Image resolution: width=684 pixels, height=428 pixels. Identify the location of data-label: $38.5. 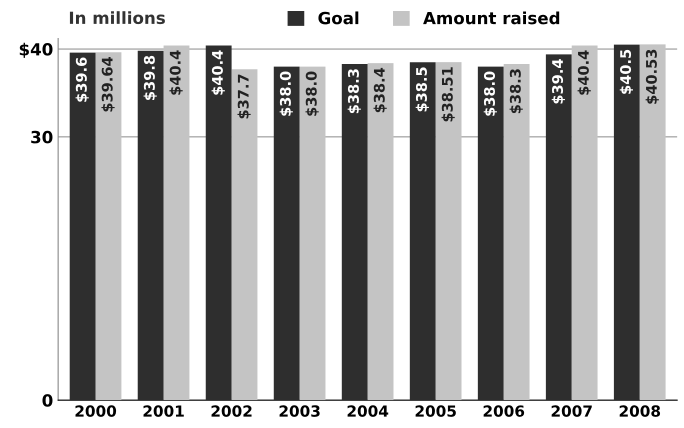
(422, 89).